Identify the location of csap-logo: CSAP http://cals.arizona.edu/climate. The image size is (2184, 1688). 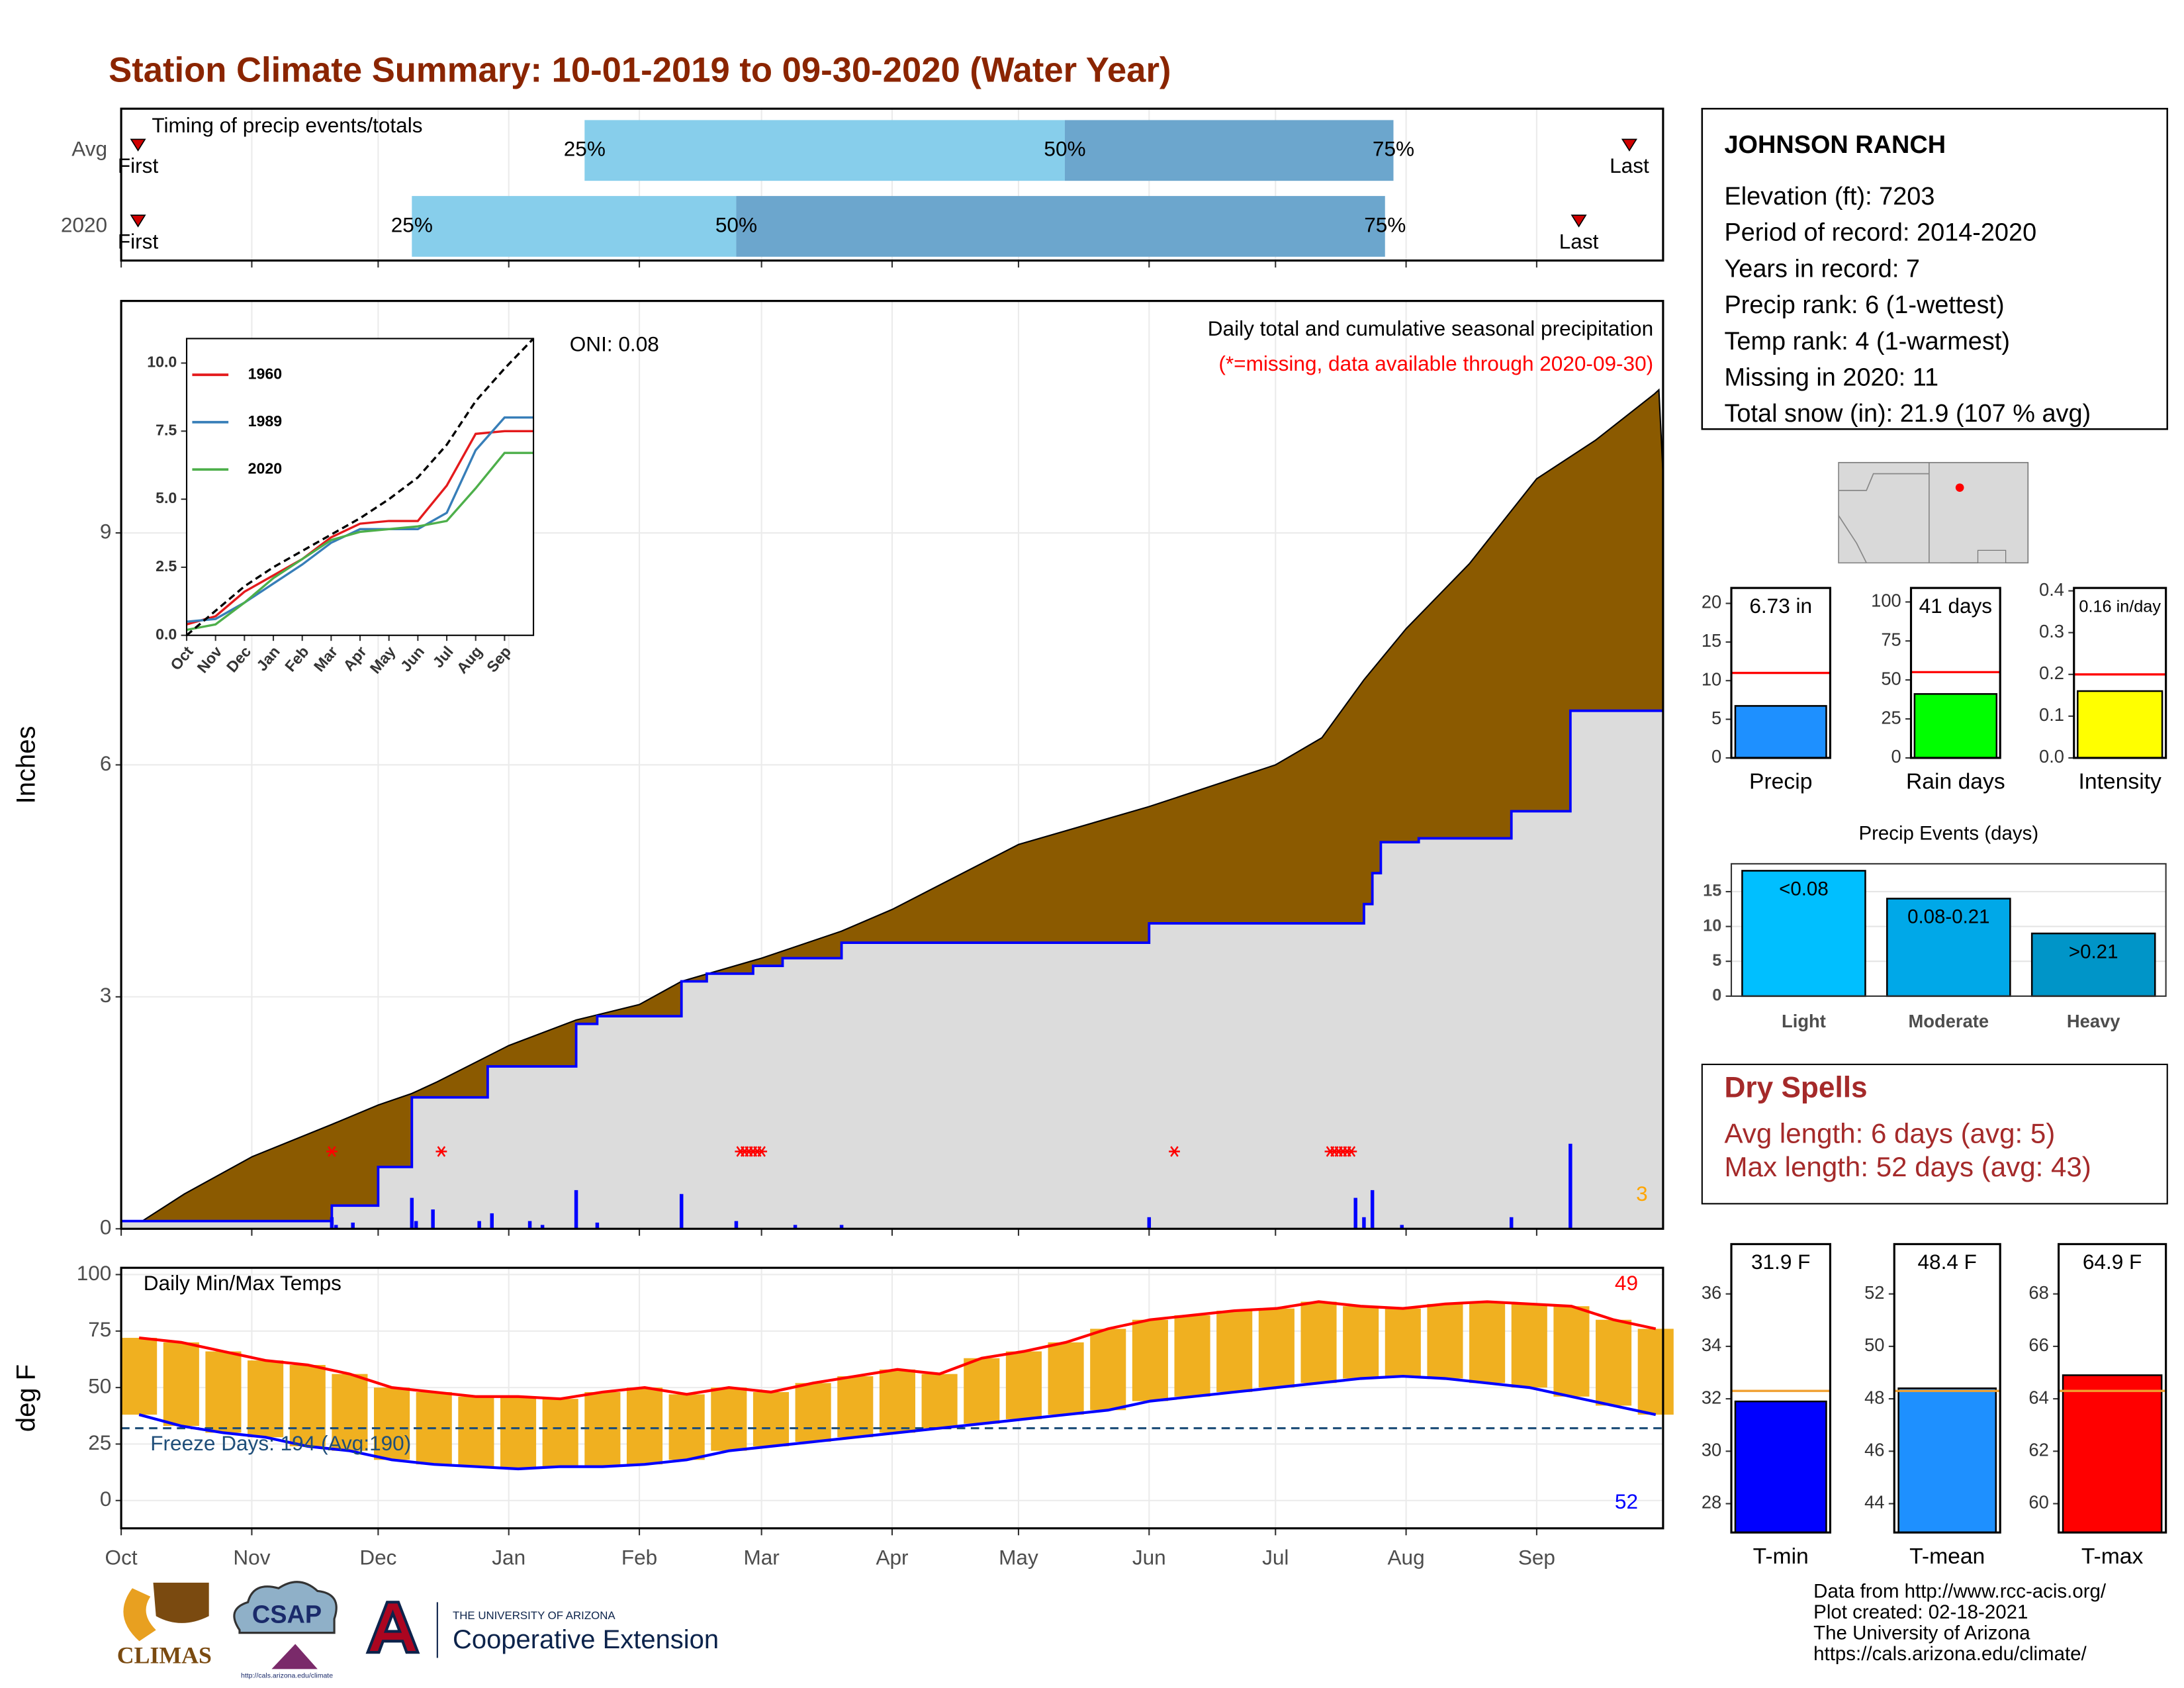
(285, 1630).